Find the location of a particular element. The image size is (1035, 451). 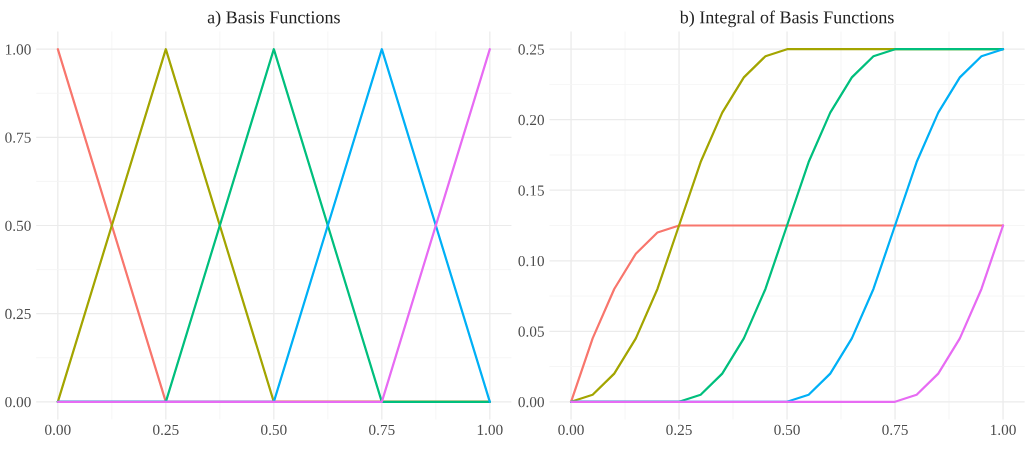

y-tick-label: 1.00 is located at coordinates (18, 49).